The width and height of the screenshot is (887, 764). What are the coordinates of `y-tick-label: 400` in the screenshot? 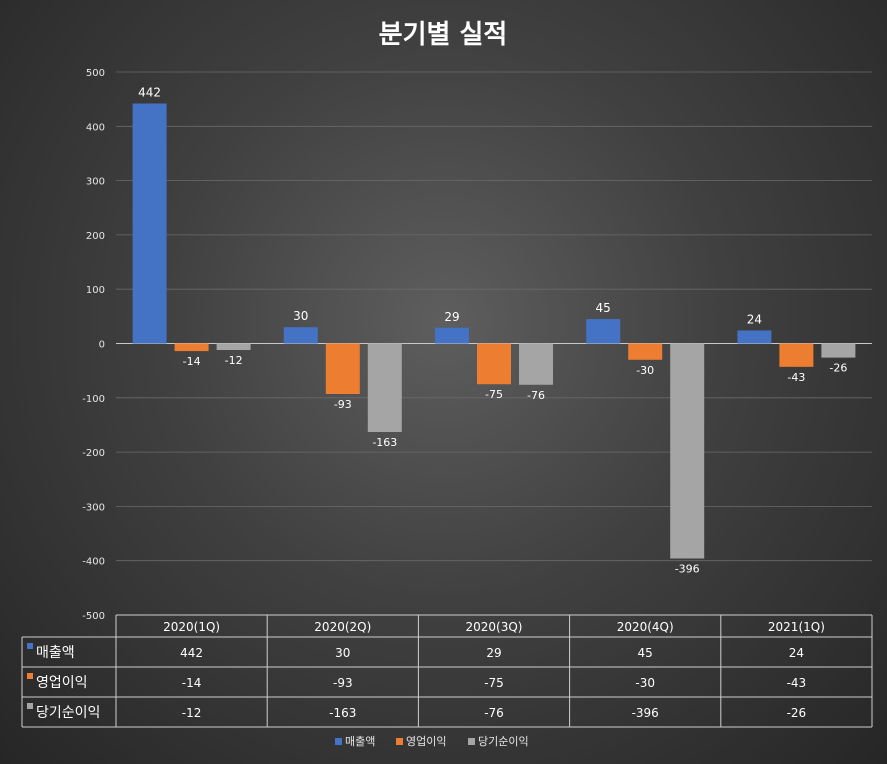 It's located at (95, 127).